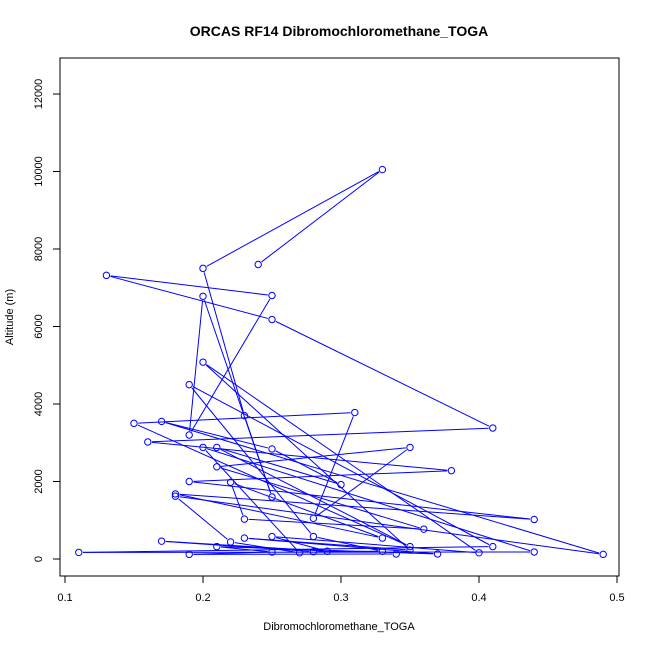  Describe the element at coordinates (39, 481) in the screenshot. I see `y-tick-label: 2000` at that location.